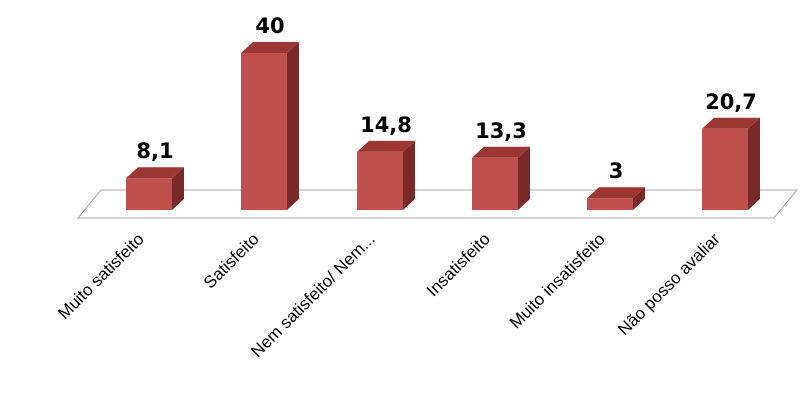 The height and width of the screenshot is (406, 800). What do you see at coordinates (557, 280) in the screenshot?
I see `category-label: Muito insatisfeito` at bounding box center [557, 280].